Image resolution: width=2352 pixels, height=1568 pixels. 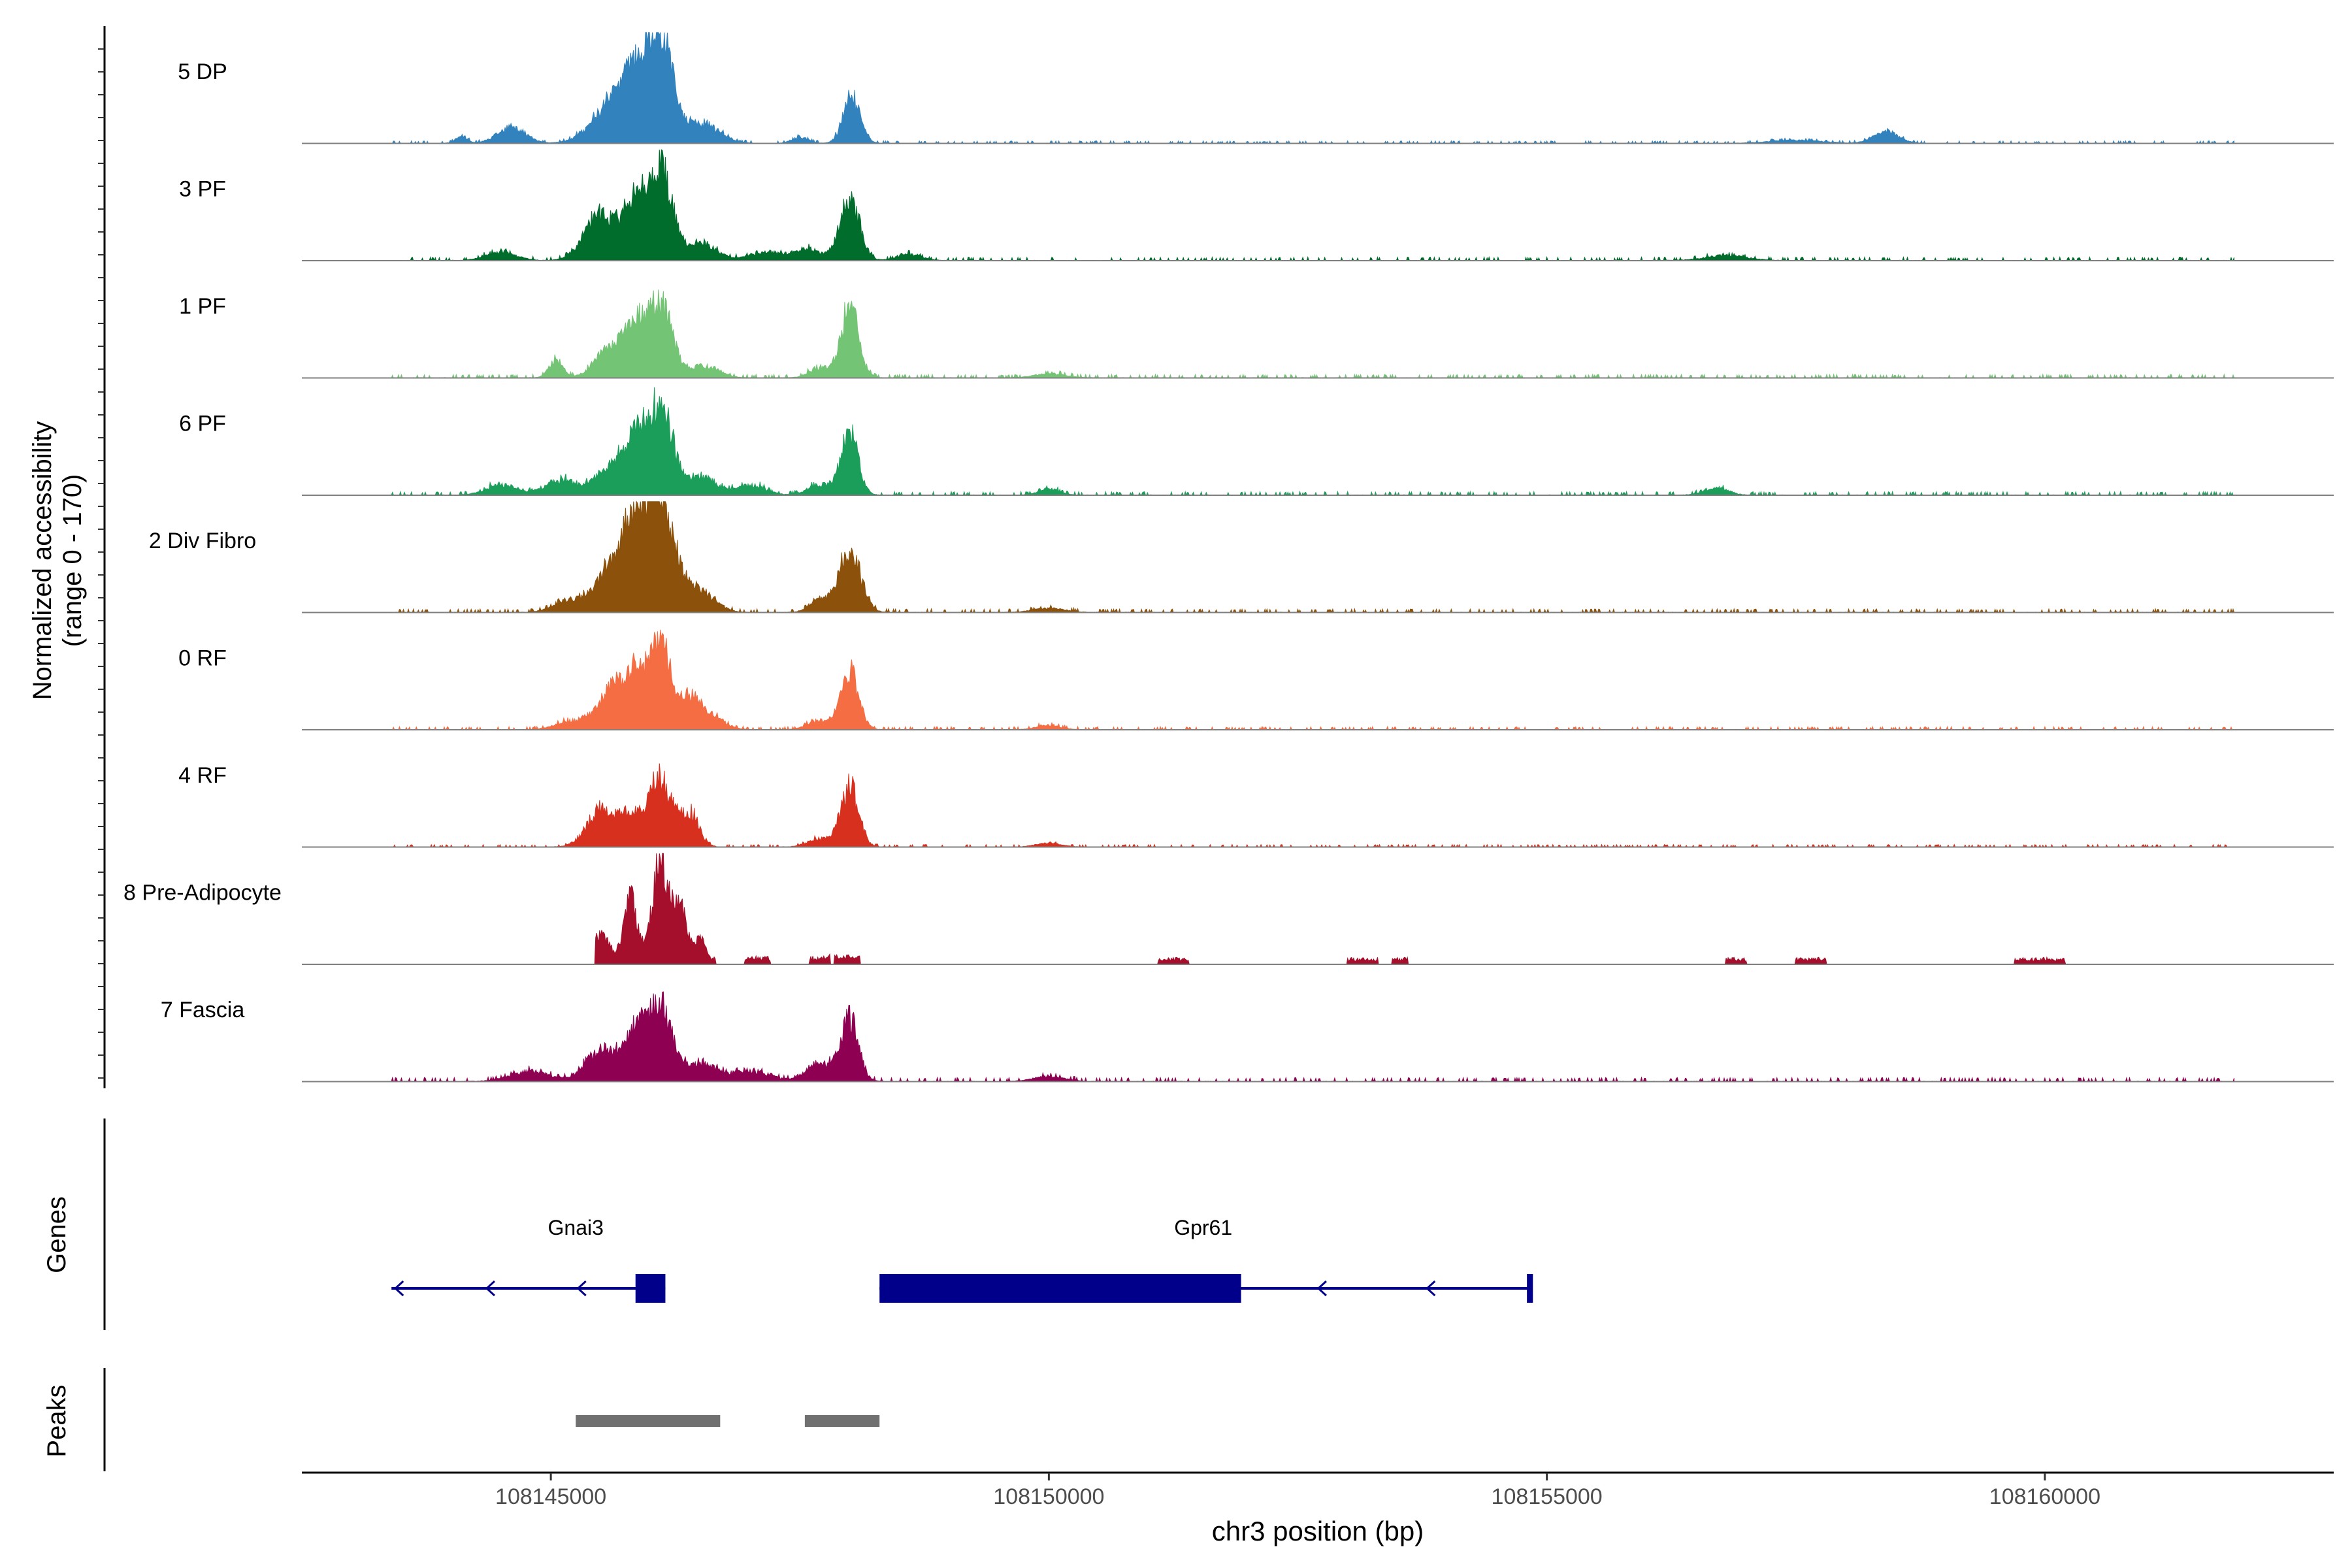 What do you see at coordinates (203, 1010) in the screenshot?
I see `track-label: 7 Fascia` at bounding box center [203, 1010].